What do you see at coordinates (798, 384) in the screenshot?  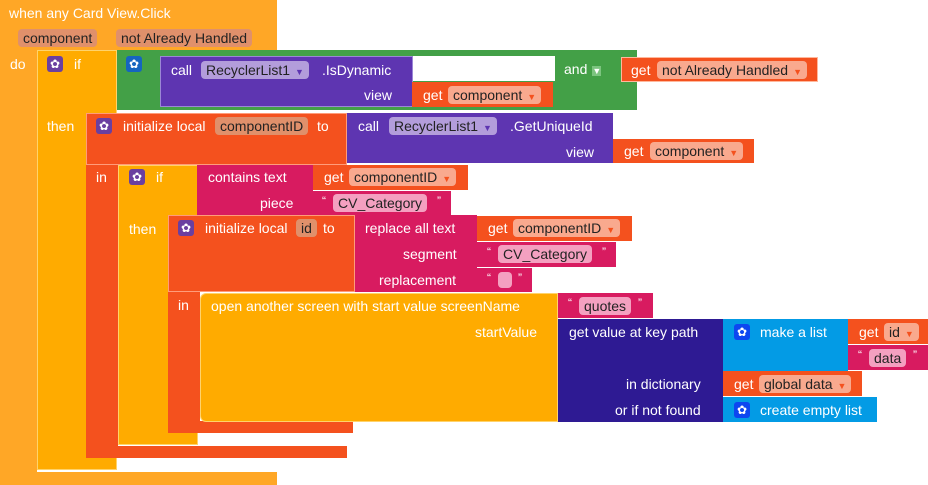 I see `var-name: global data` at bounding box center [798, 384].